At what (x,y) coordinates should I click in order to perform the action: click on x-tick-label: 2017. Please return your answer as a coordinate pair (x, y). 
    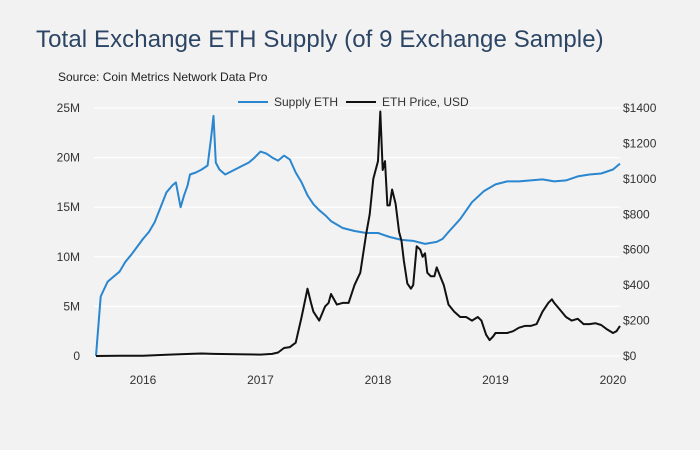
    Looking at the image, I should click on (260, 380).